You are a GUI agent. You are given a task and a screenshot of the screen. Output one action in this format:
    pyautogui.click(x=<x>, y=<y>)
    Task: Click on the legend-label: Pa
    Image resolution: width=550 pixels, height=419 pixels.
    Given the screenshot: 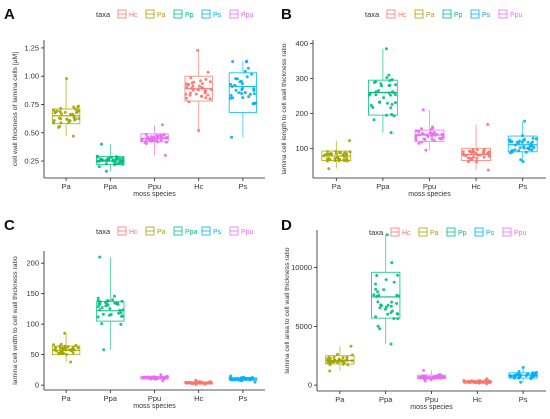 What is the action you would take?
    pyautogui.click(x=161, y=232)
    